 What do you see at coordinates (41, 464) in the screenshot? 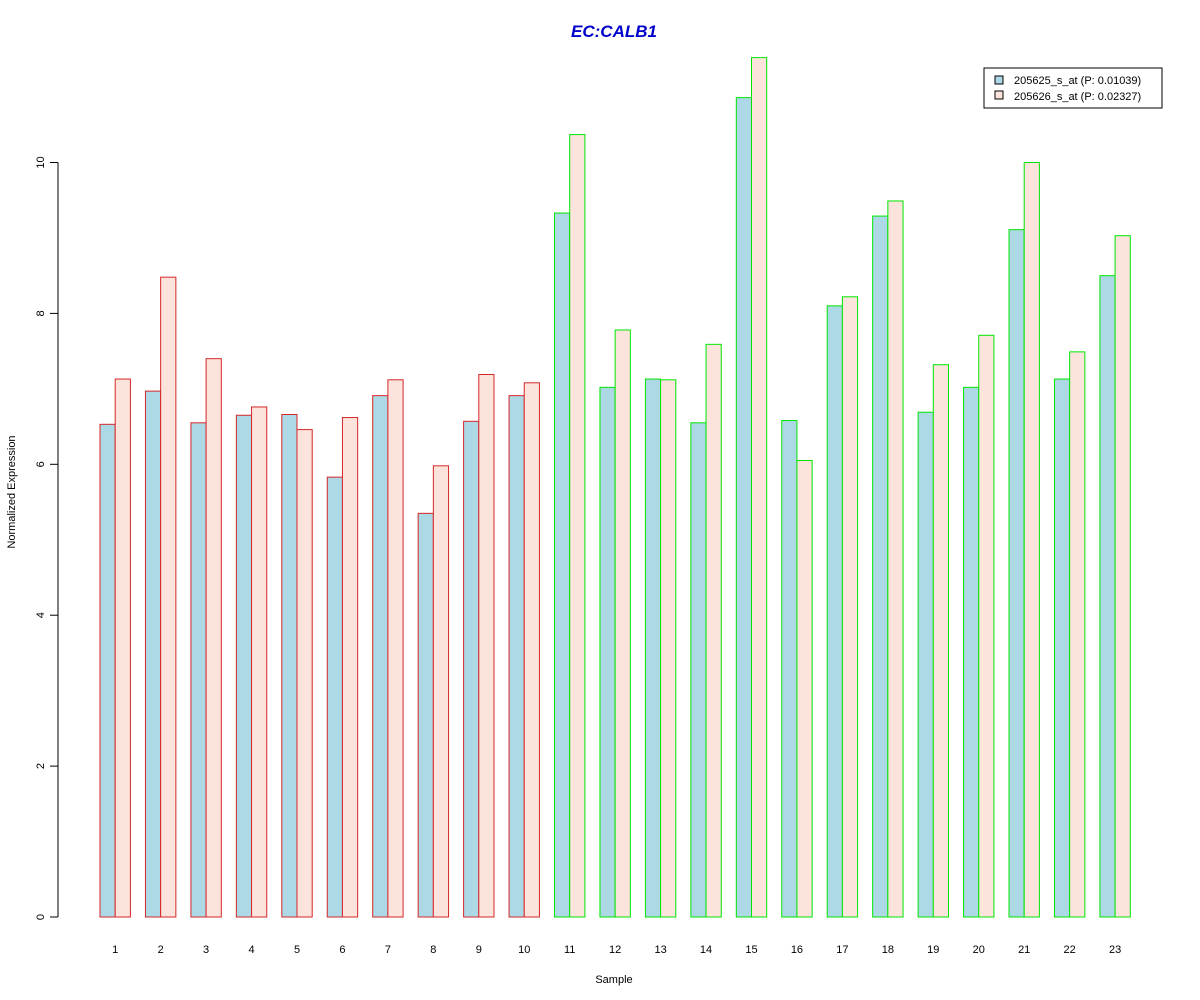
I see `y-tick-label: 6` at bounding box center [41, 464].